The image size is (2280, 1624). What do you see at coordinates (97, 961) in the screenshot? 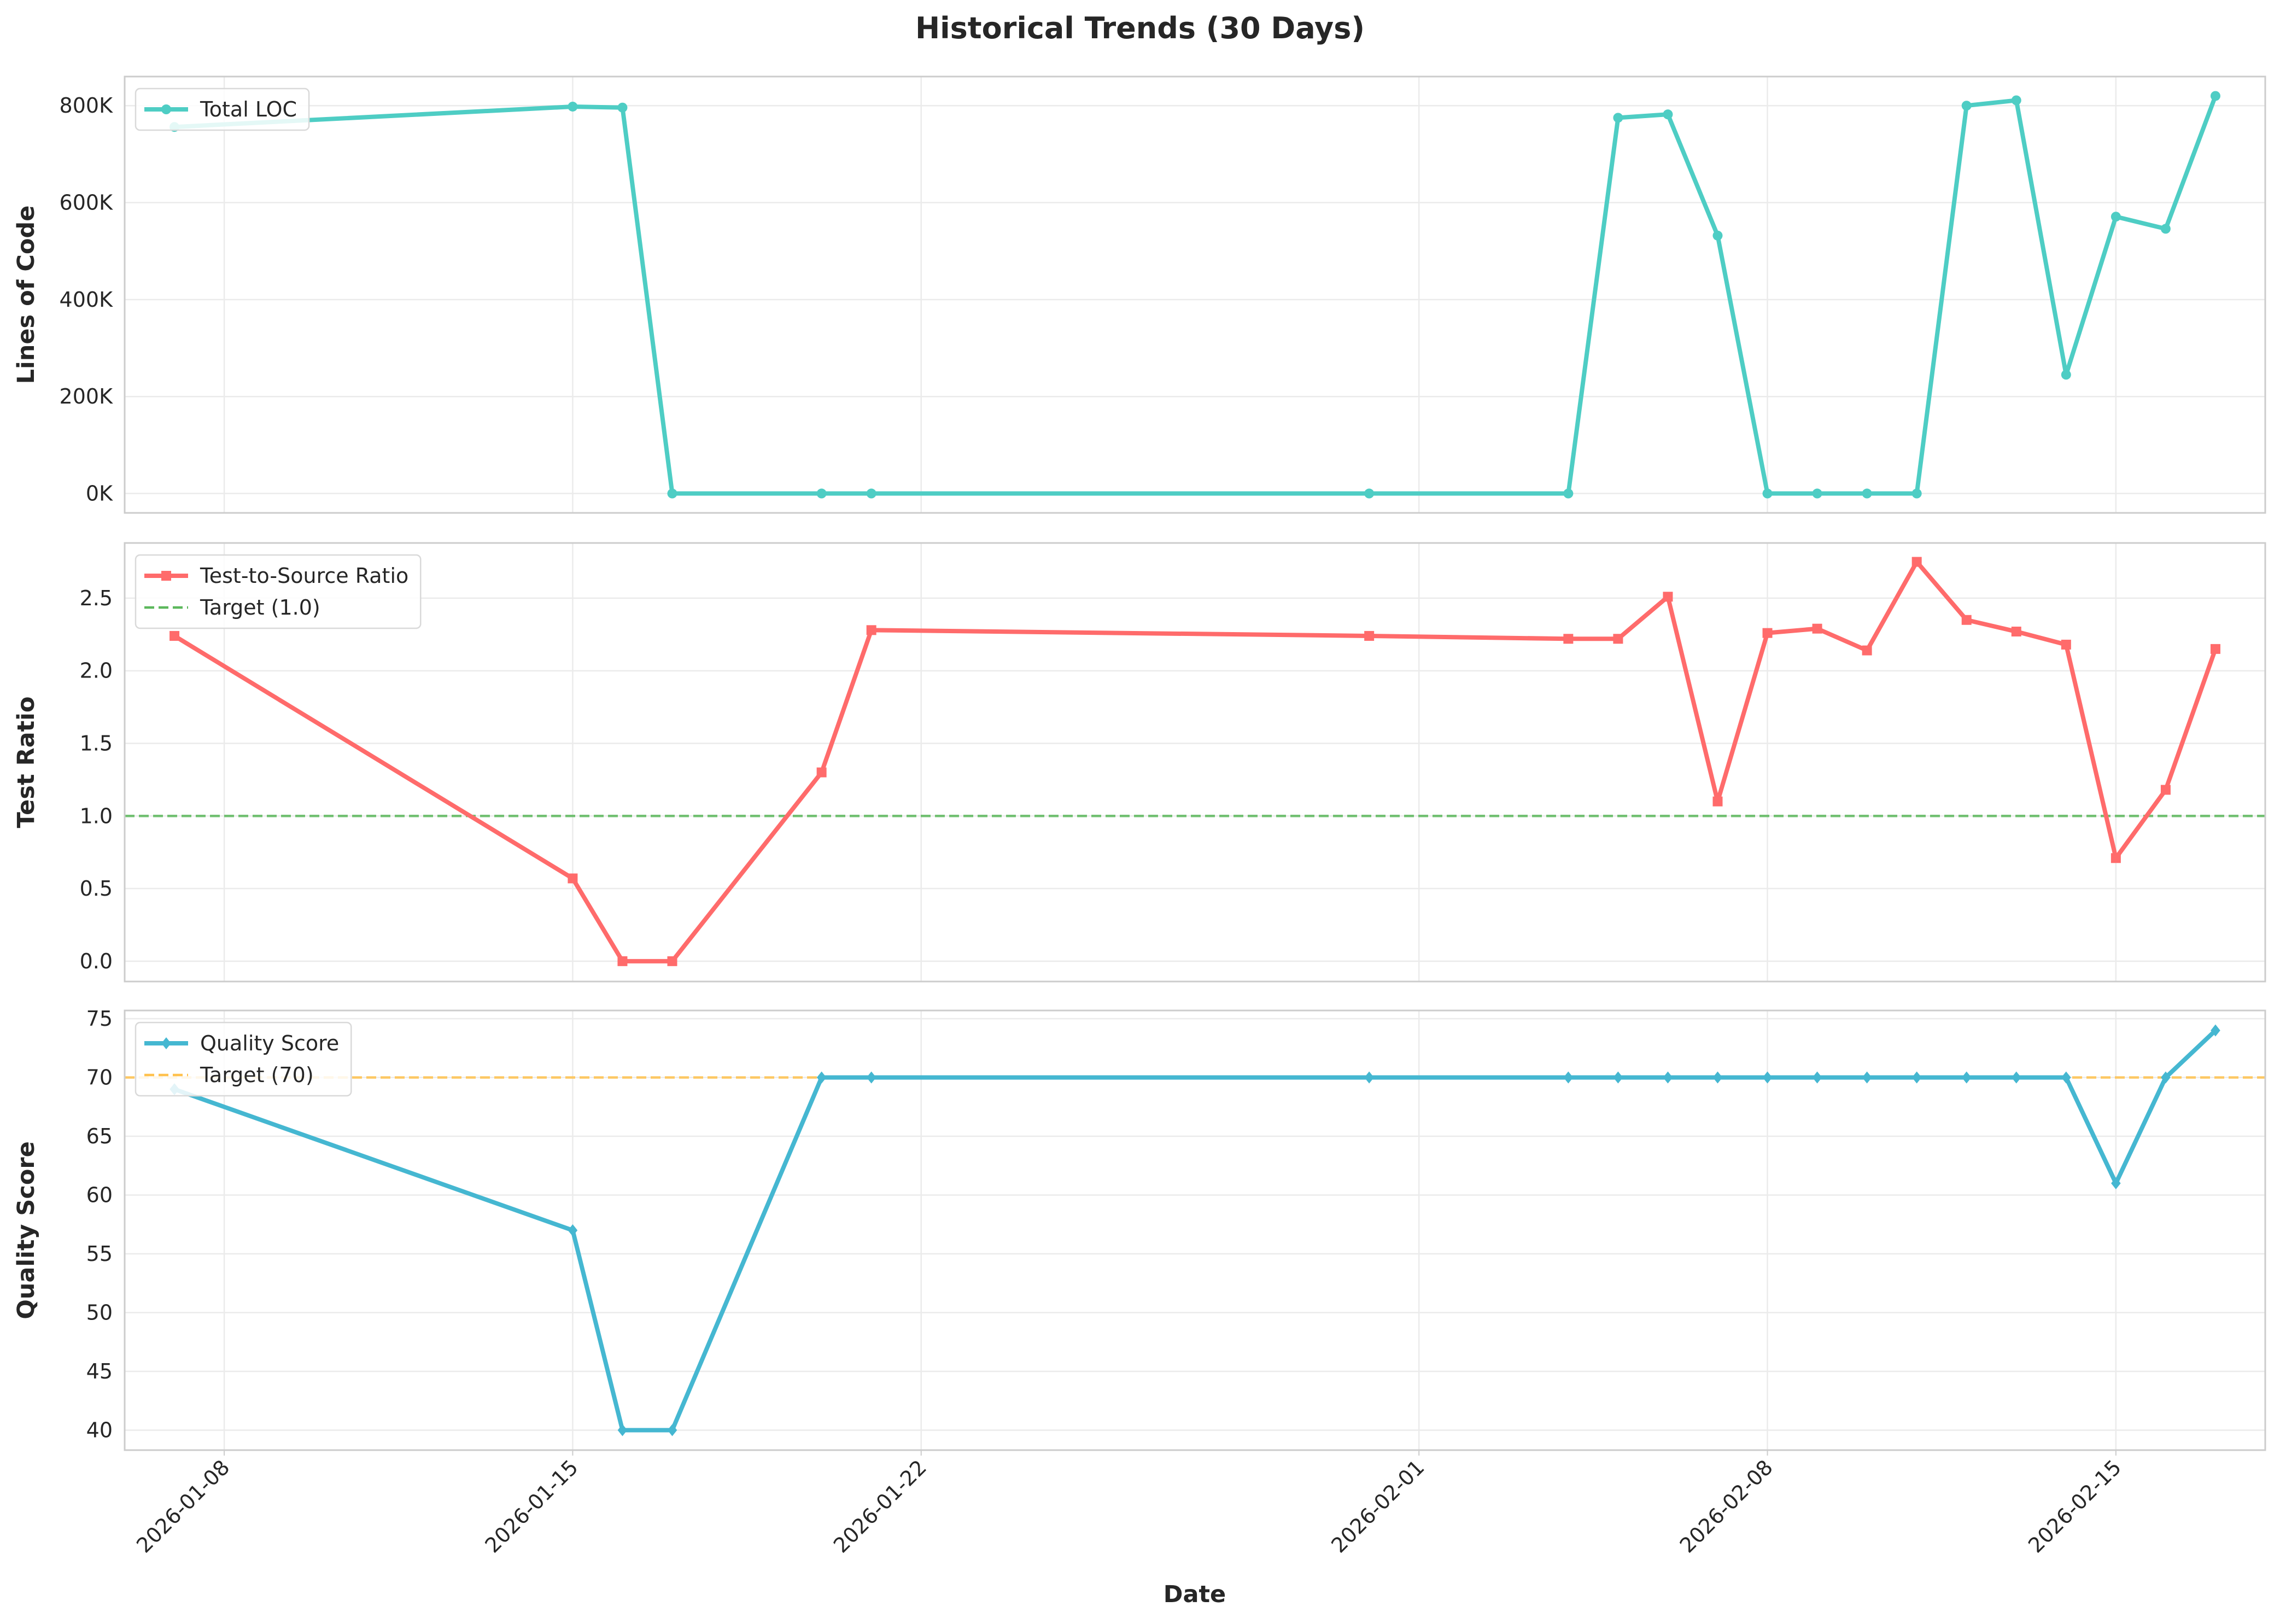
I see `y-tick-label: 0.0` at bounding box center [97, 961].